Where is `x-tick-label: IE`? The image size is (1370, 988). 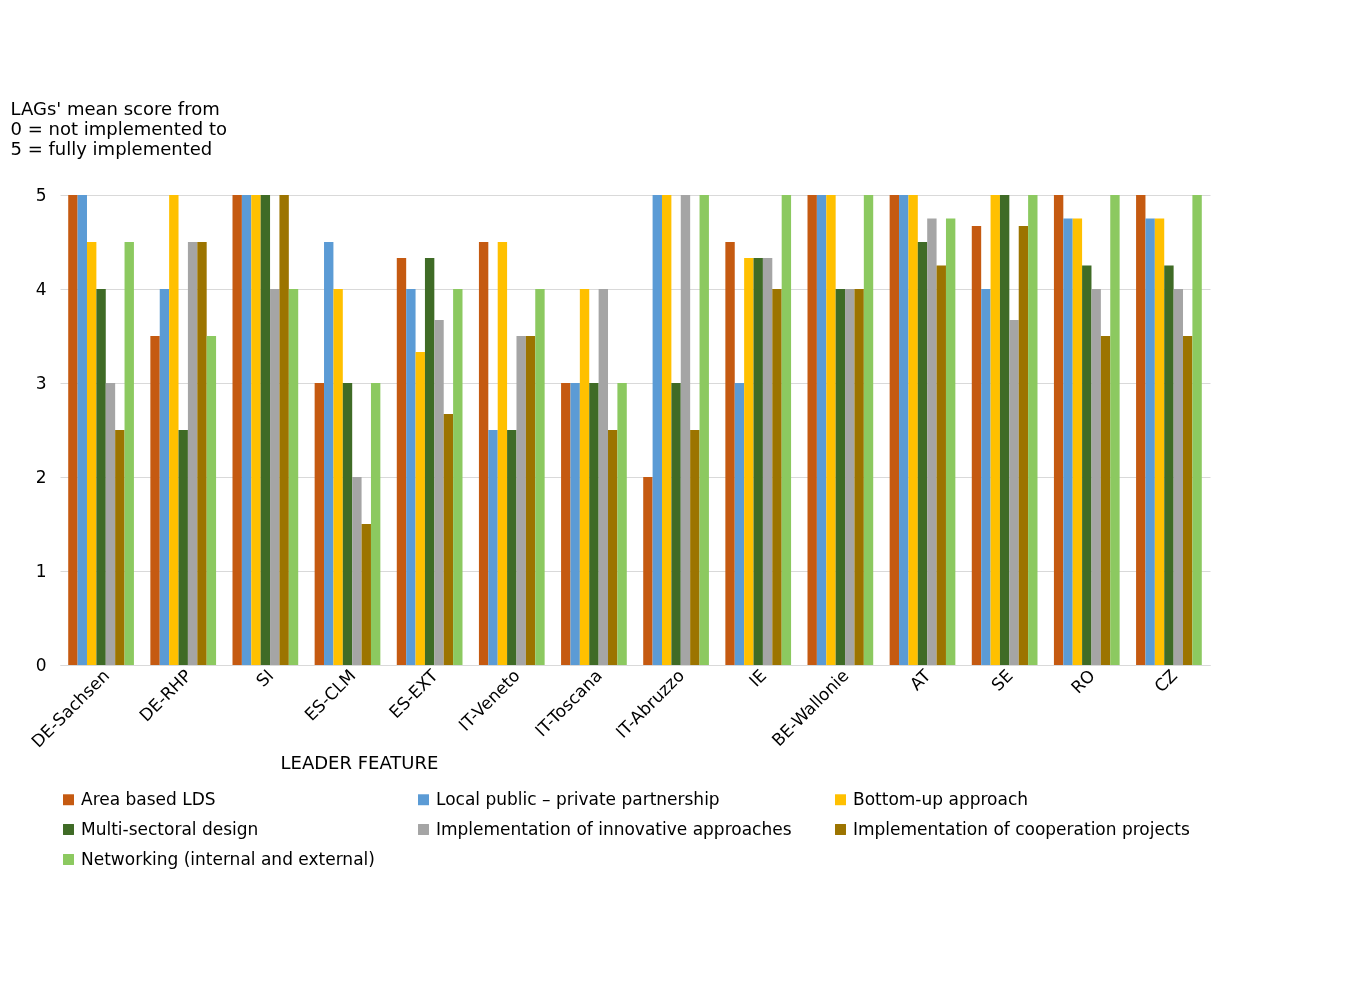 x-tick-label: IE is located at coordinates (757, 678).